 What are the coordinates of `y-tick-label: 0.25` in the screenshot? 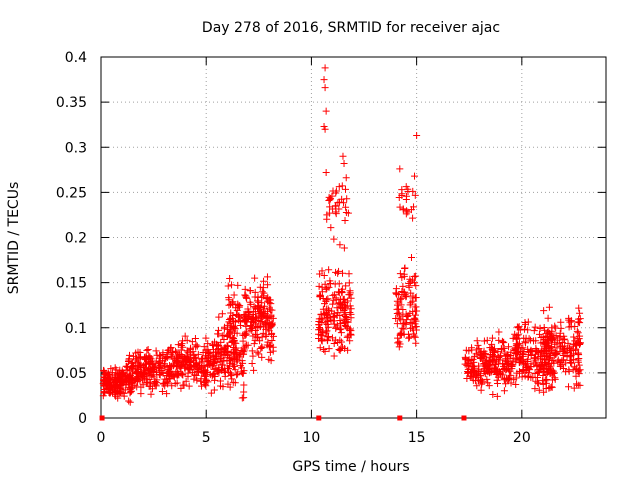 It's located at (71, 193).